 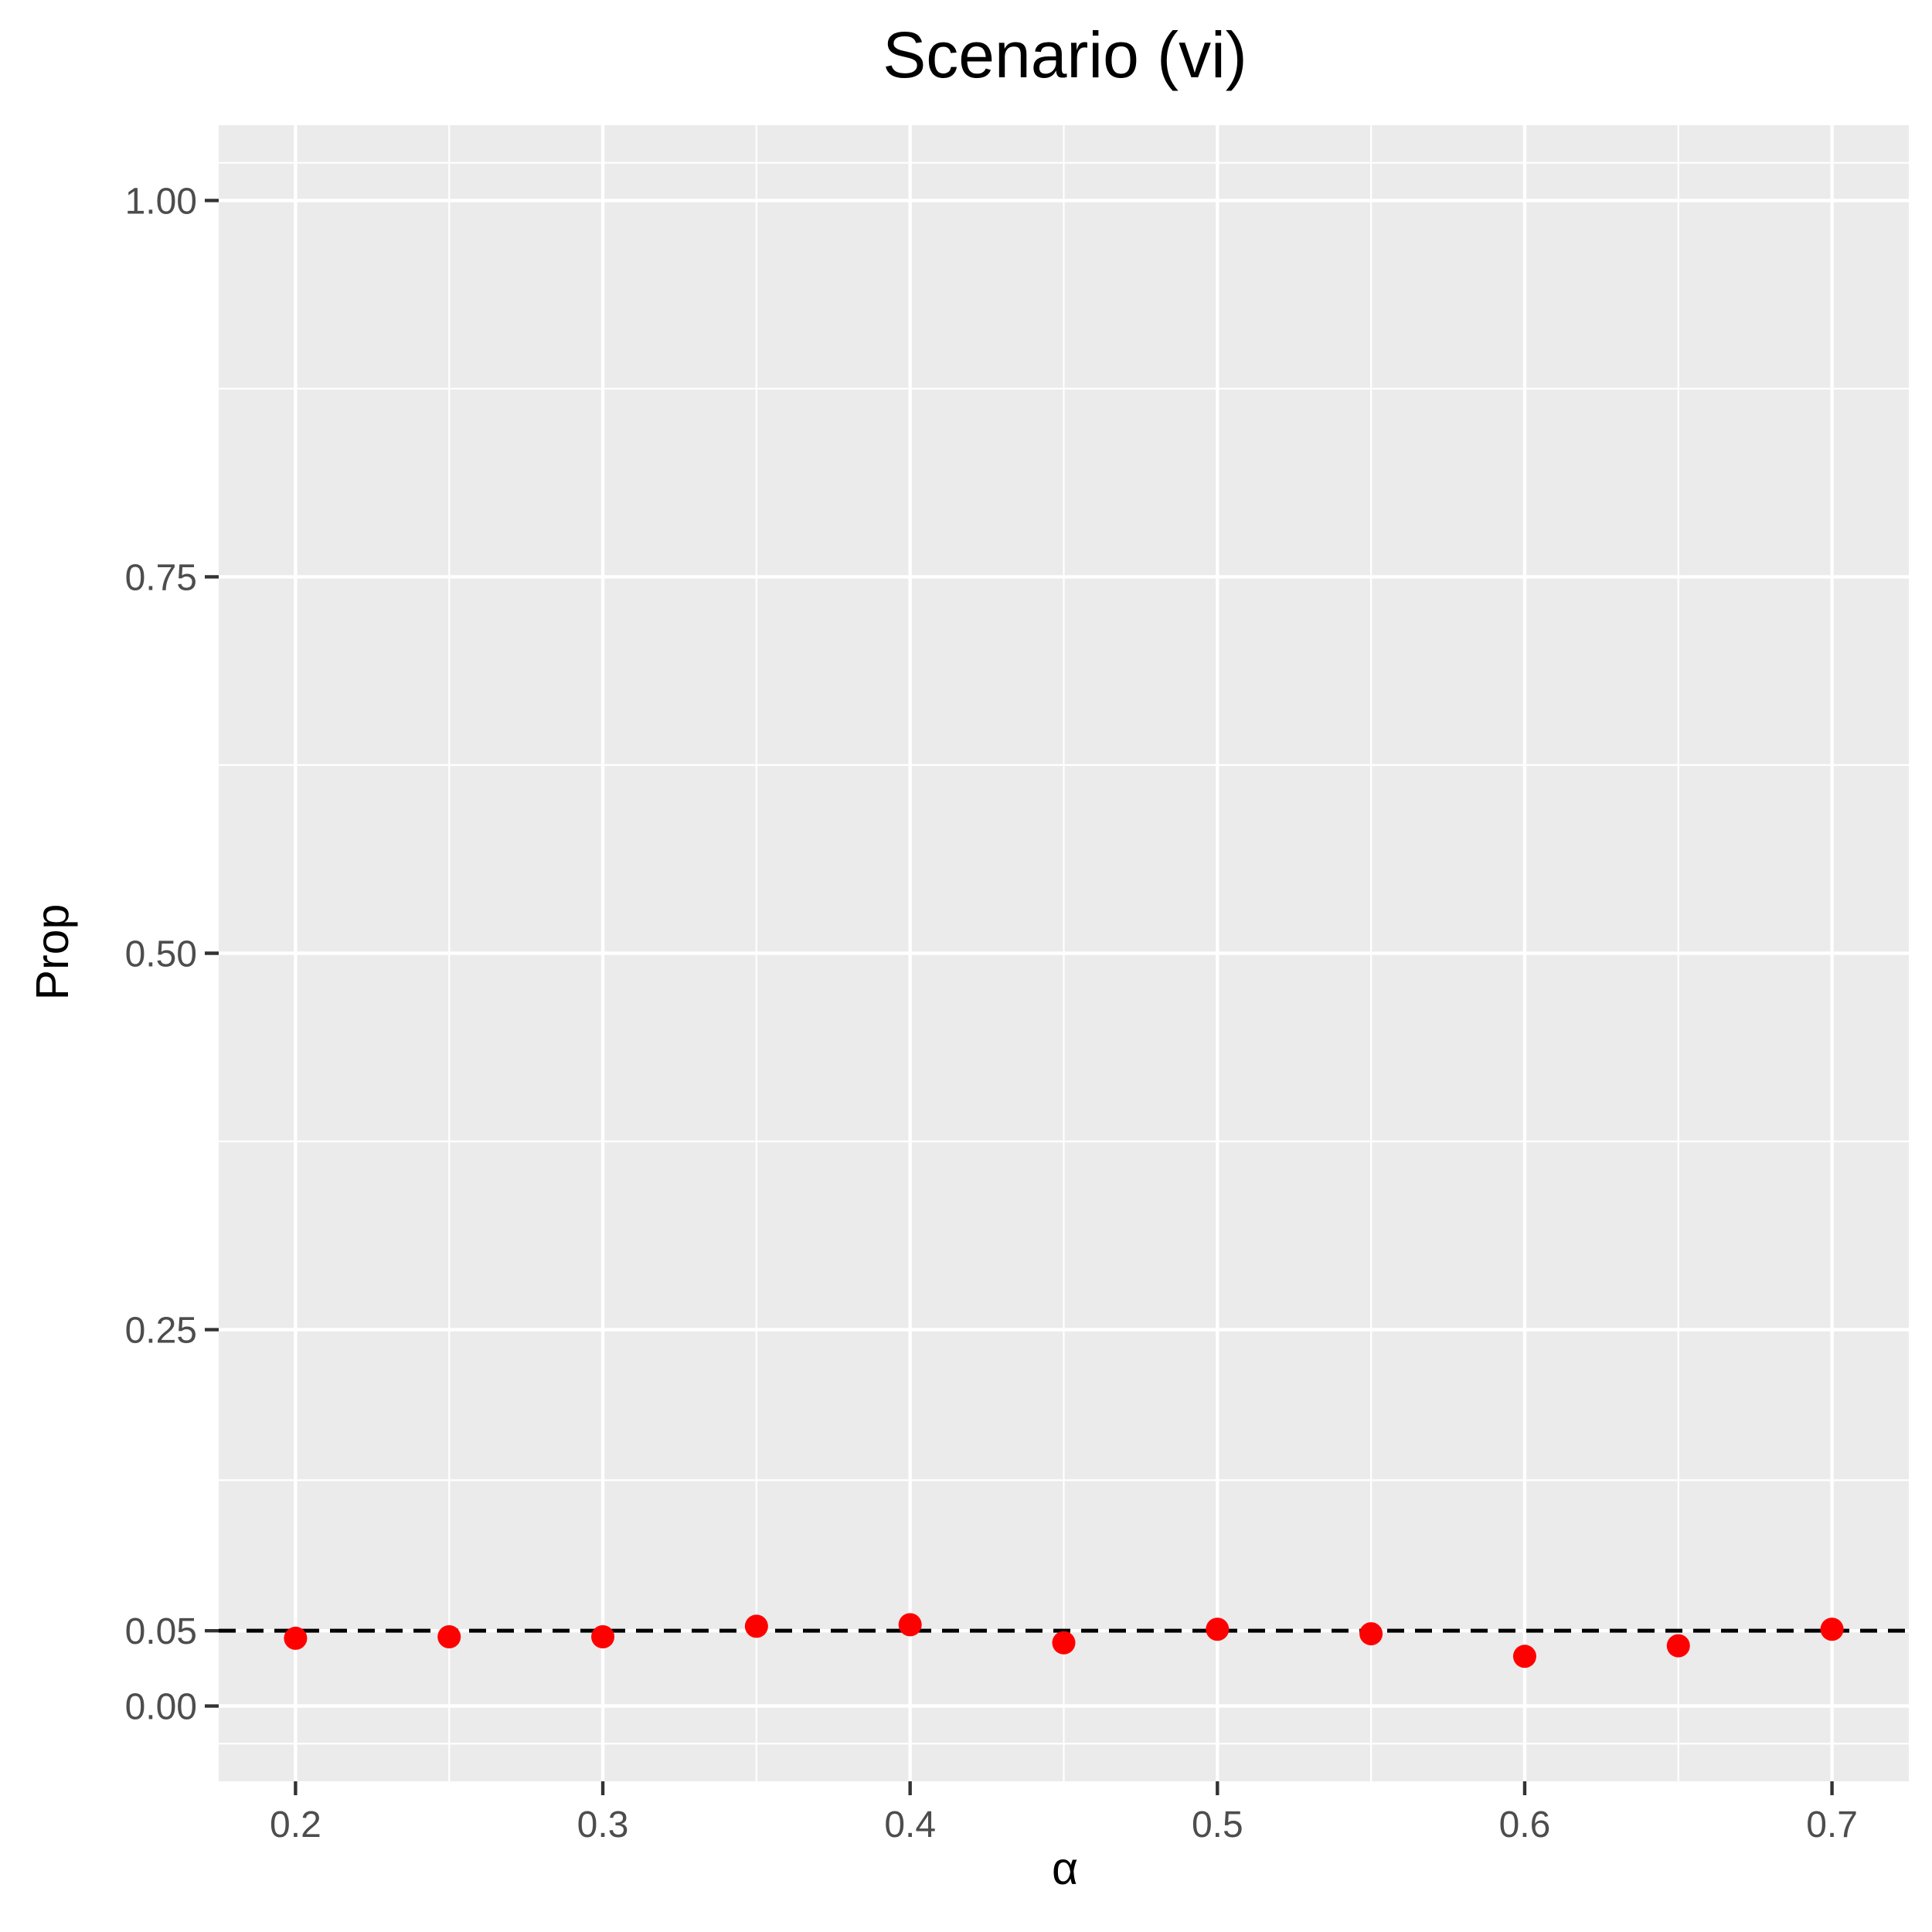 What do you see at coordinates (53, 953) in the screenshot?
I see `y-axis-title: Prop` at bounding box center [53, 953].